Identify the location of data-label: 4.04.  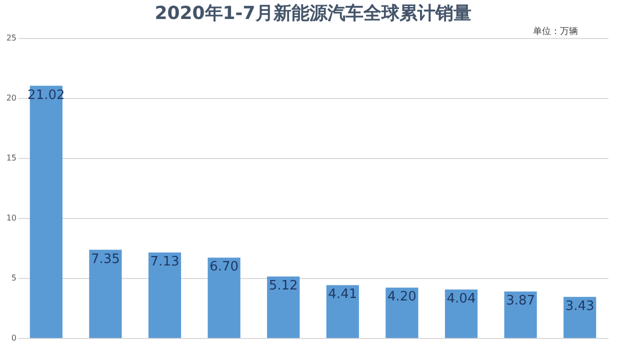
(461, 299).